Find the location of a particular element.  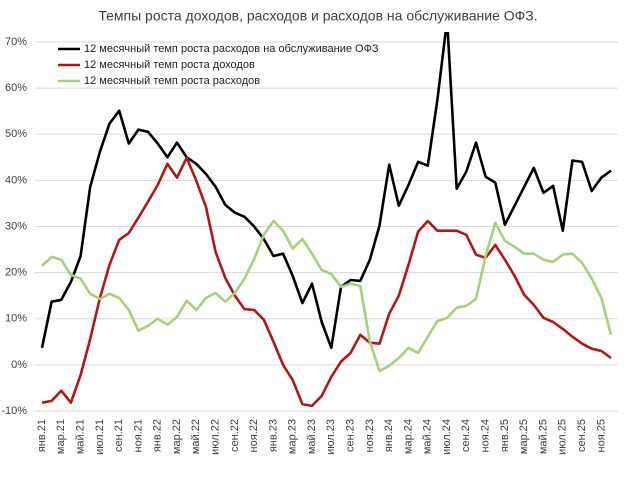

x-tick-label: сен.24 is located at coordinates (466, 435).